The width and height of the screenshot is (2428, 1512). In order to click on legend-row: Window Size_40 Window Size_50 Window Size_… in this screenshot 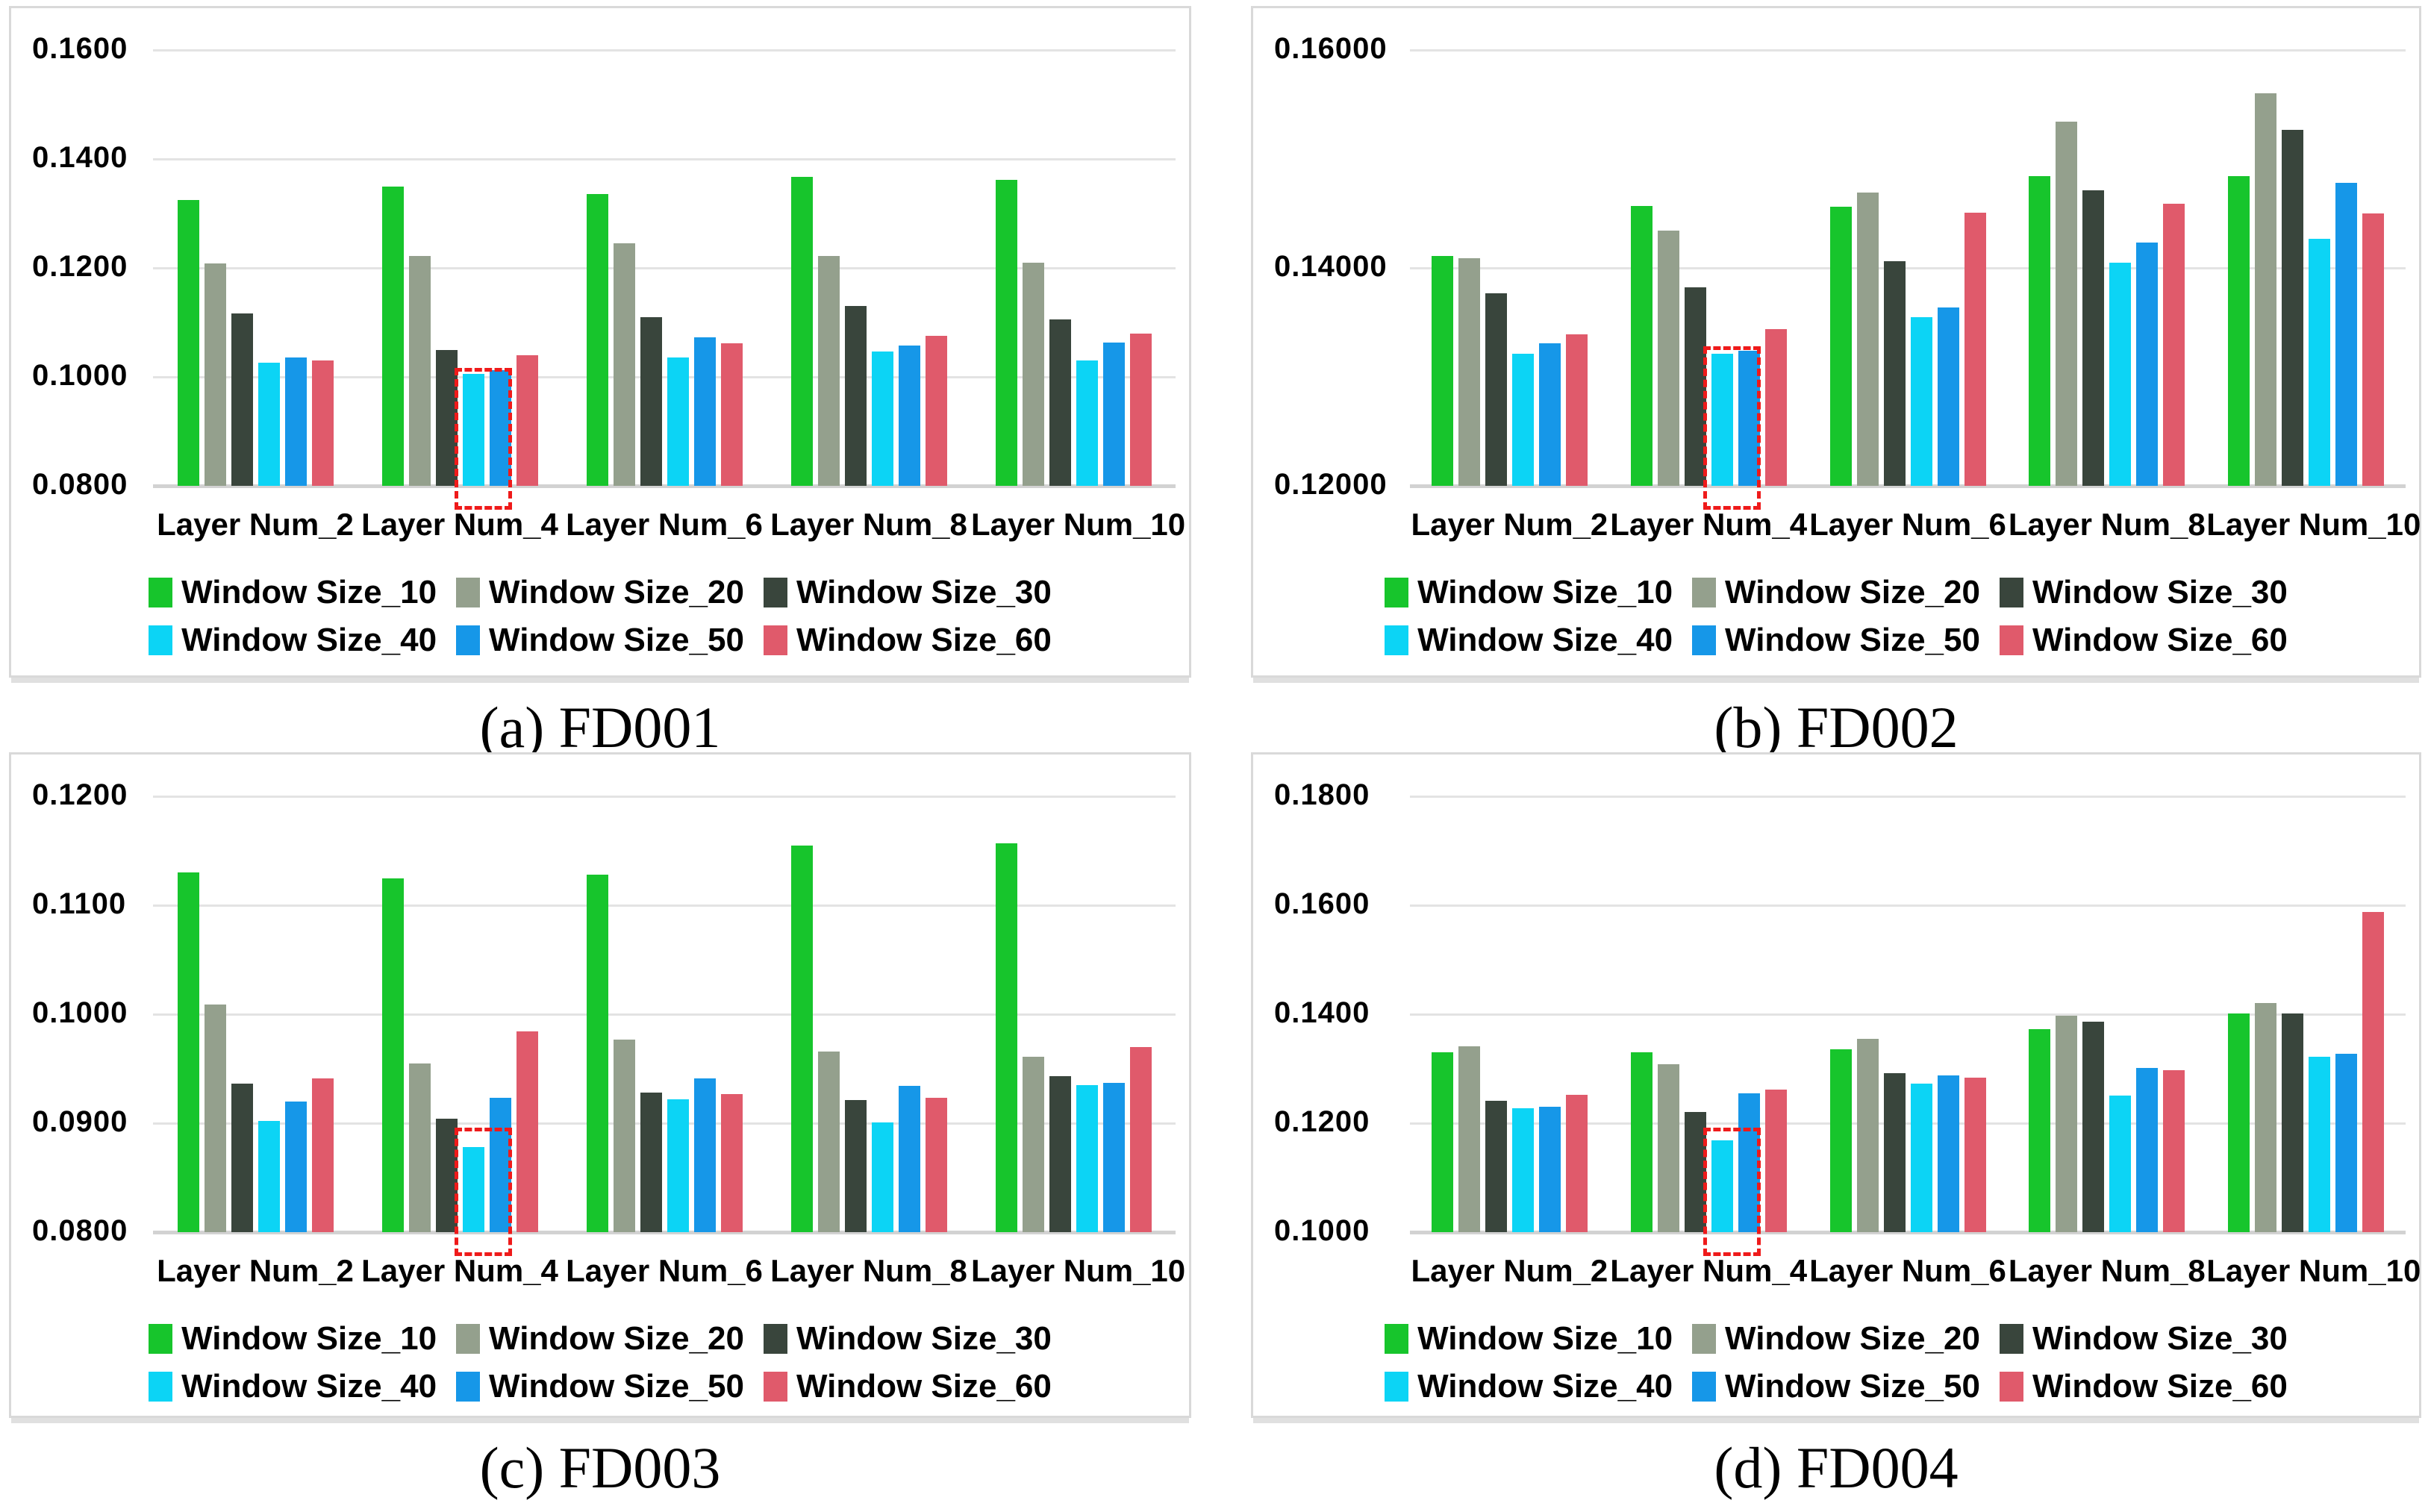, I will do `click(1836, 640)`.